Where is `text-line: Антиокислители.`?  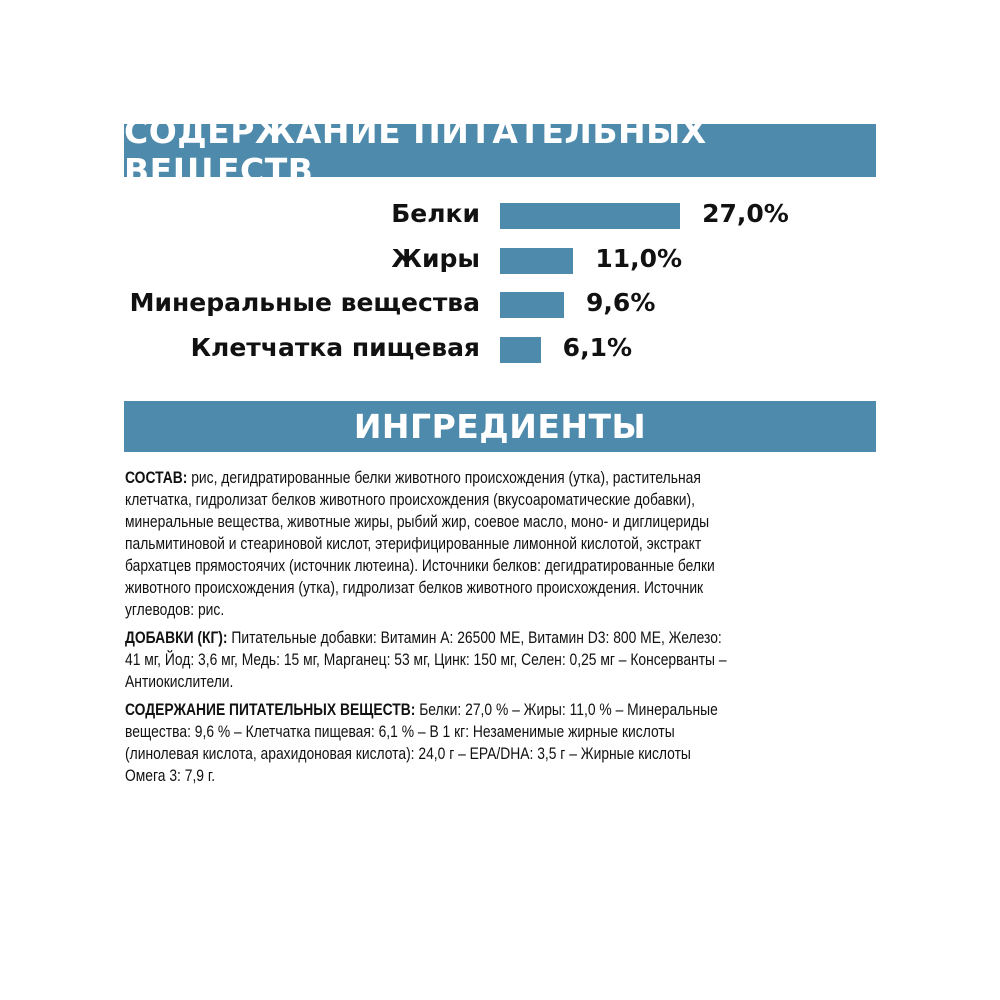 text-line: Антиокислители. is located at coordinates (436, 682).